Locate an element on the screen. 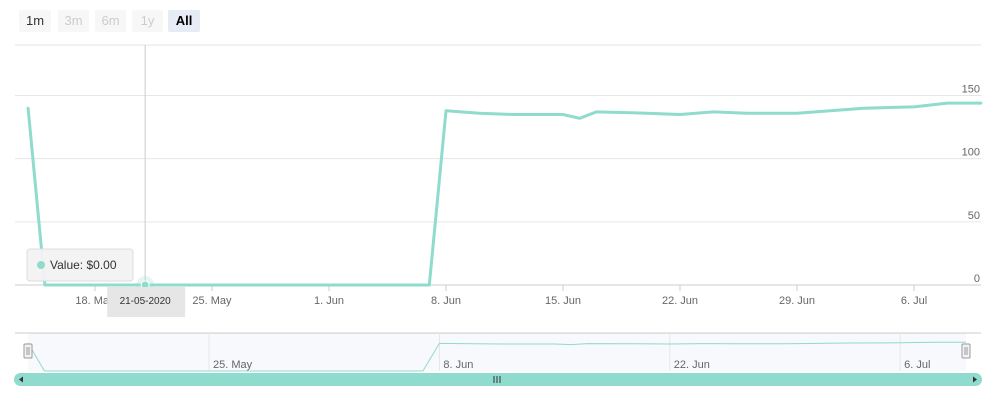 The height and width of the screenshot is (401, 1003). tooltip: Value: $0.00 is located at coordinates (80, 265).